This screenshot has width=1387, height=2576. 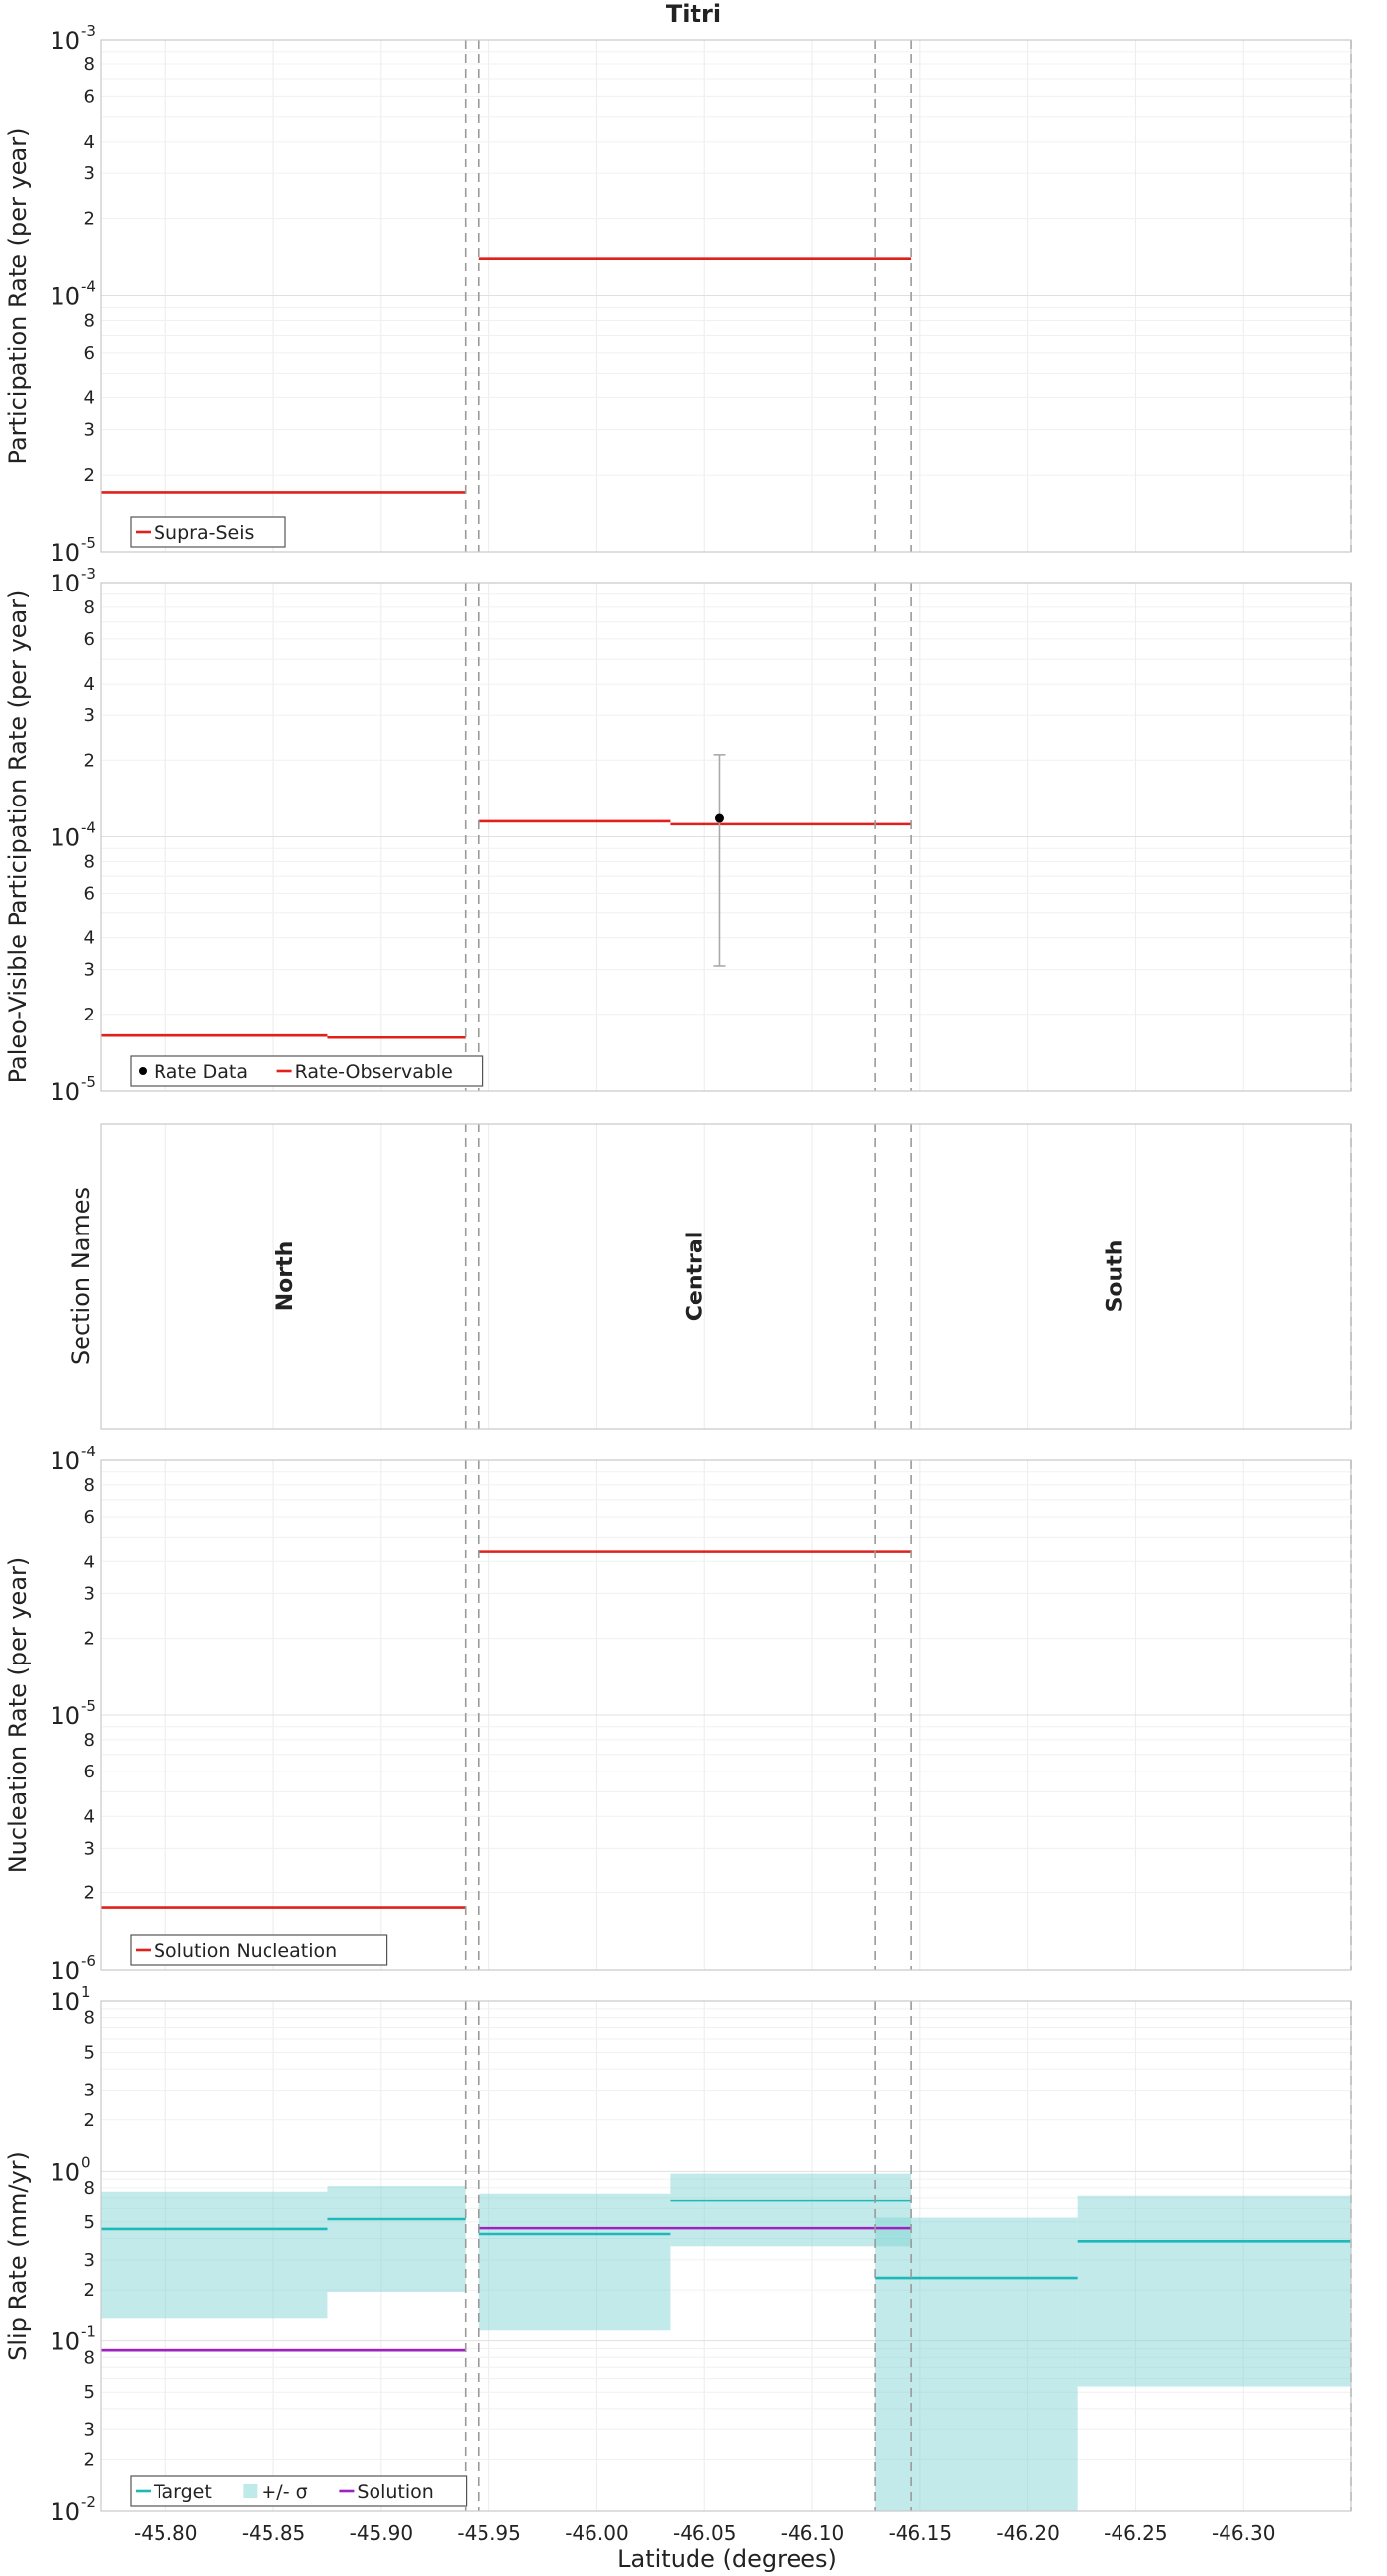 What do you see at coordinates (284, 2492) in the screenshot?
I see `legend-label: +/- σ` at bounding box center [284, 2492].